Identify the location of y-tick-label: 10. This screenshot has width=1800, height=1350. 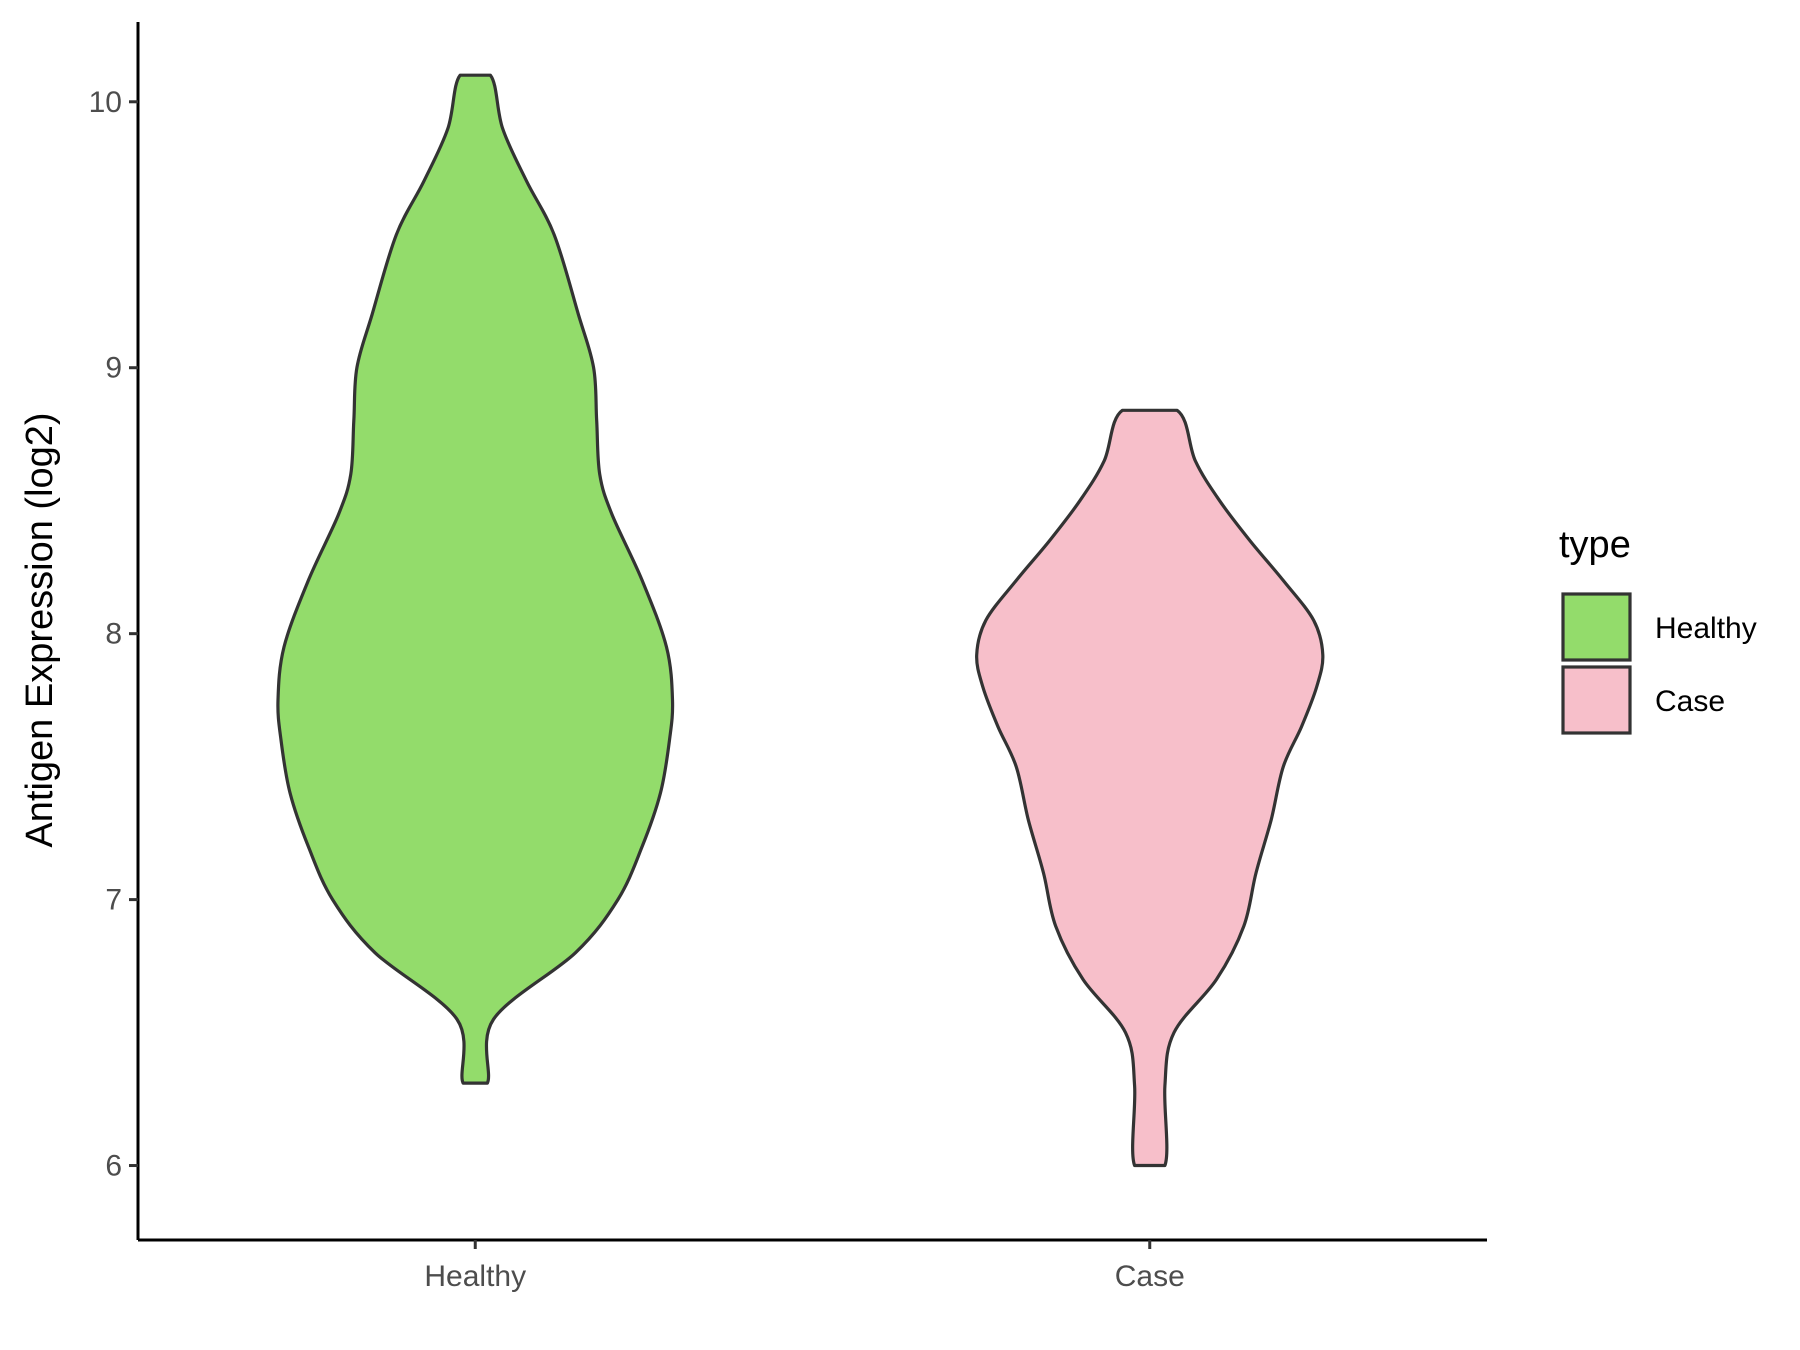
(105, 102).